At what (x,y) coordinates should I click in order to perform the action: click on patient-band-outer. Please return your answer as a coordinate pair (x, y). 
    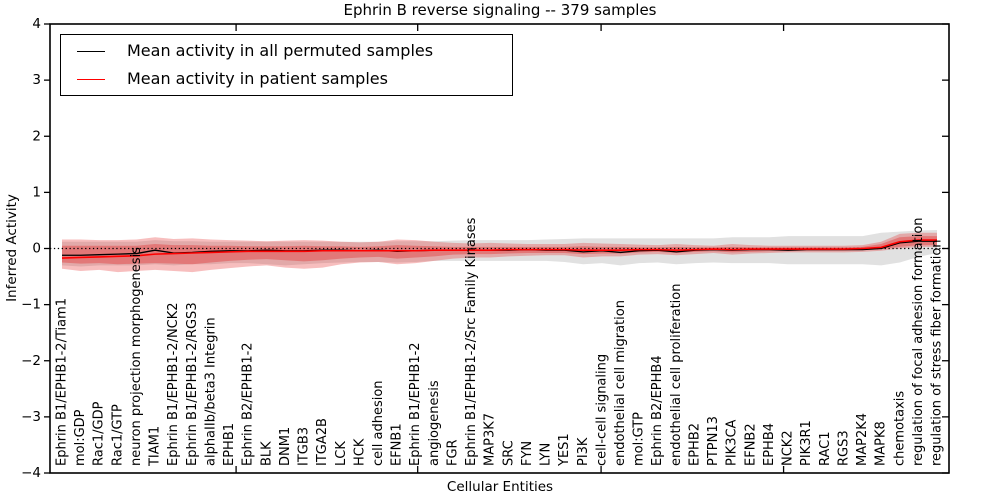
    Looking at the image, I should click on (499, 252).